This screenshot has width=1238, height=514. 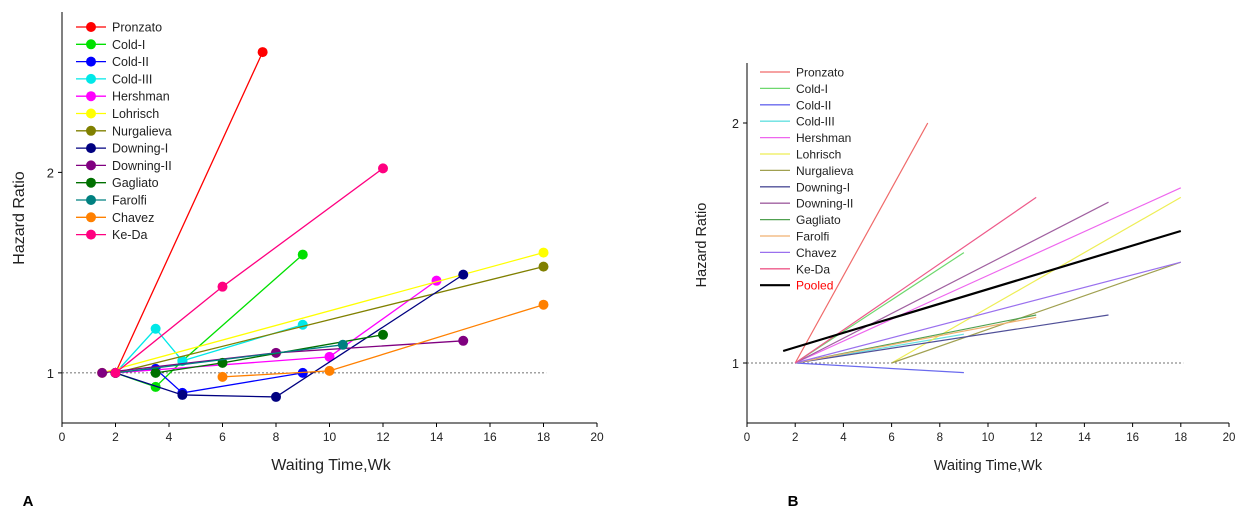 I want to click on x-tick-label: 8, so click(x=276, y=437).